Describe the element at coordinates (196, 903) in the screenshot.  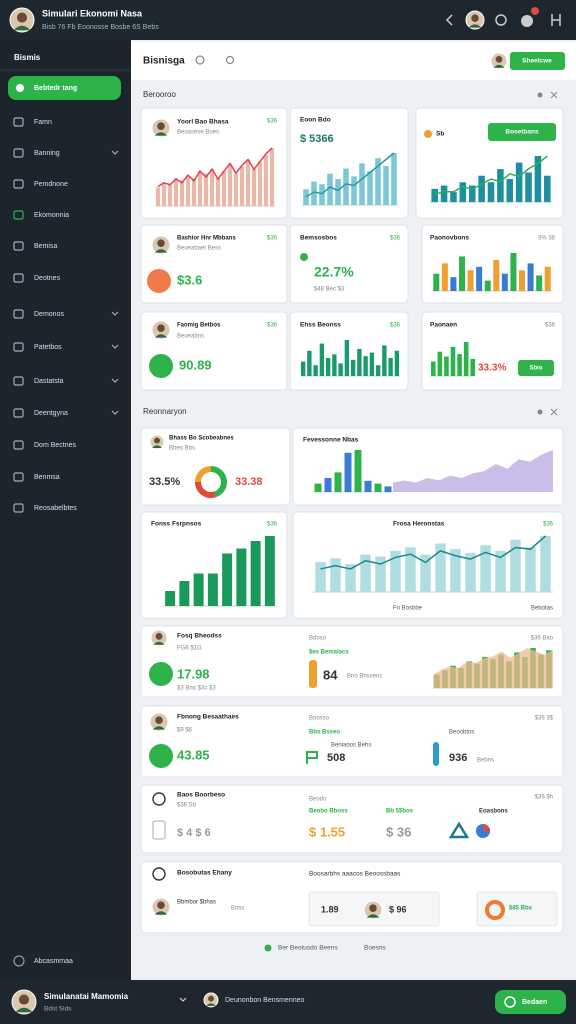
I see `card-text: Bbmbor $bhas` at that location.